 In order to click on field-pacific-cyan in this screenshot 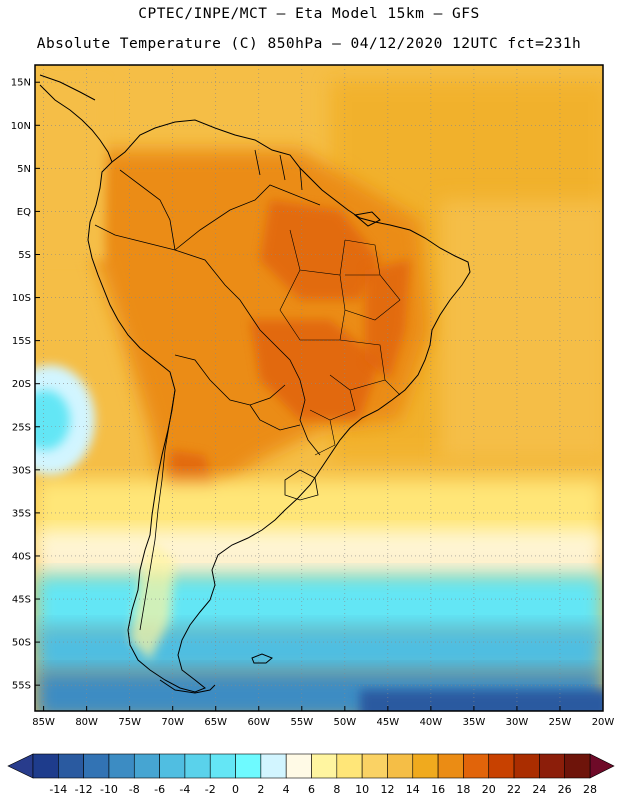, I will do `click(52, 420)`.